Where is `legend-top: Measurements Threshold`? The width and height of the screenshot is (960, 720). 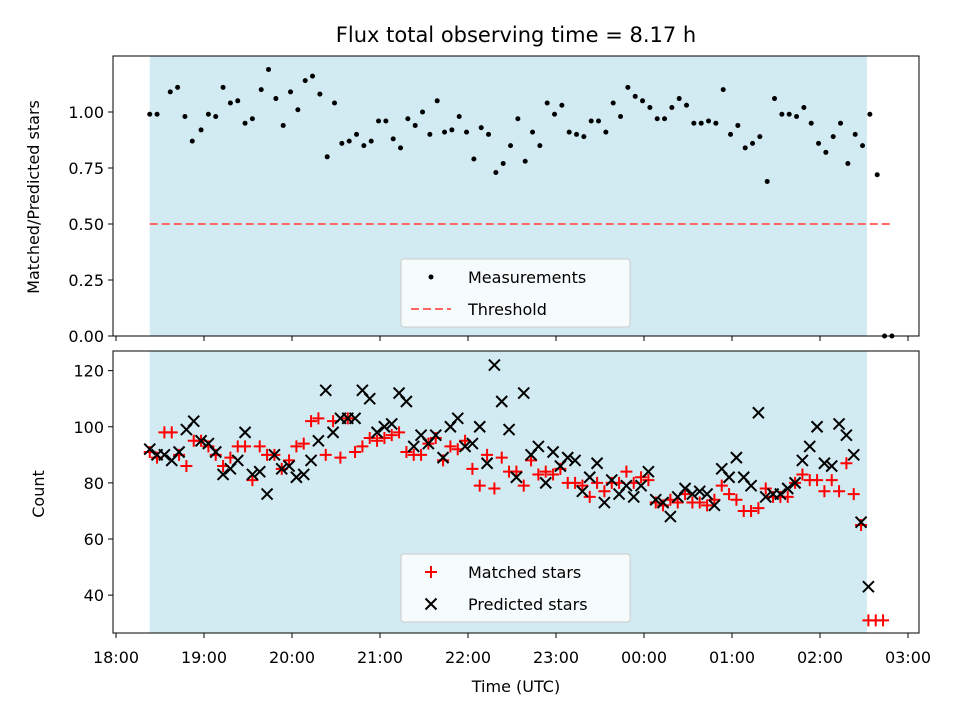 legend-top: Measurements Threshold is located at coordinates (515, 293).